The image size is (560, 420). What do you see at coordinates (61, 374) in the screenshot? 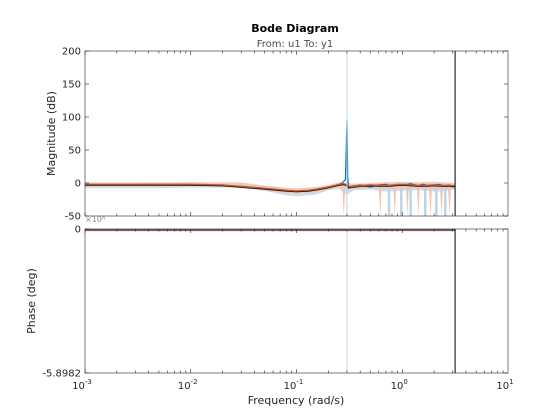
I see `phase-ytick-label: -5.8982` at bounding box center [61, 374].